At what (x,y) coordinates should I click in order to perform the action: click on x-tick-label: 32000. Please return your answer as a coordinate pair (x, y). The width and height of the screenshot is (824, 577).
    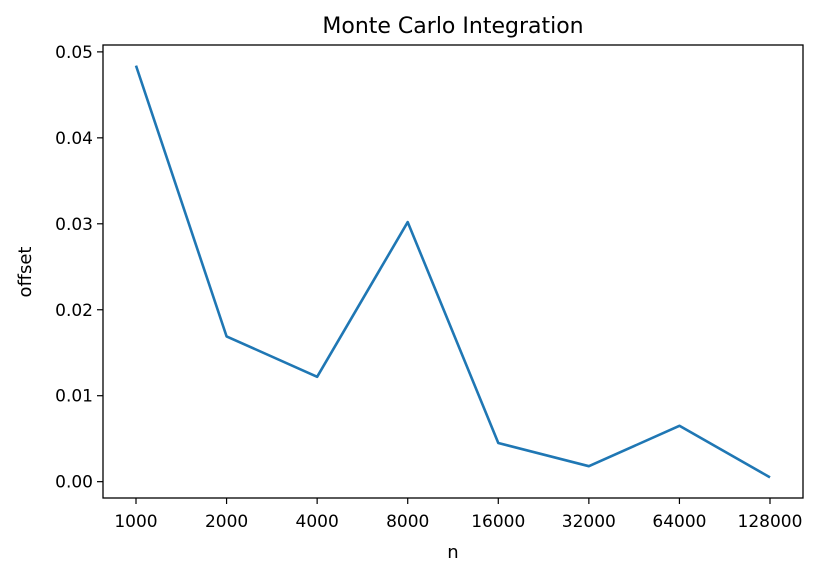
    Looking at the image, I should click on (589, 522).